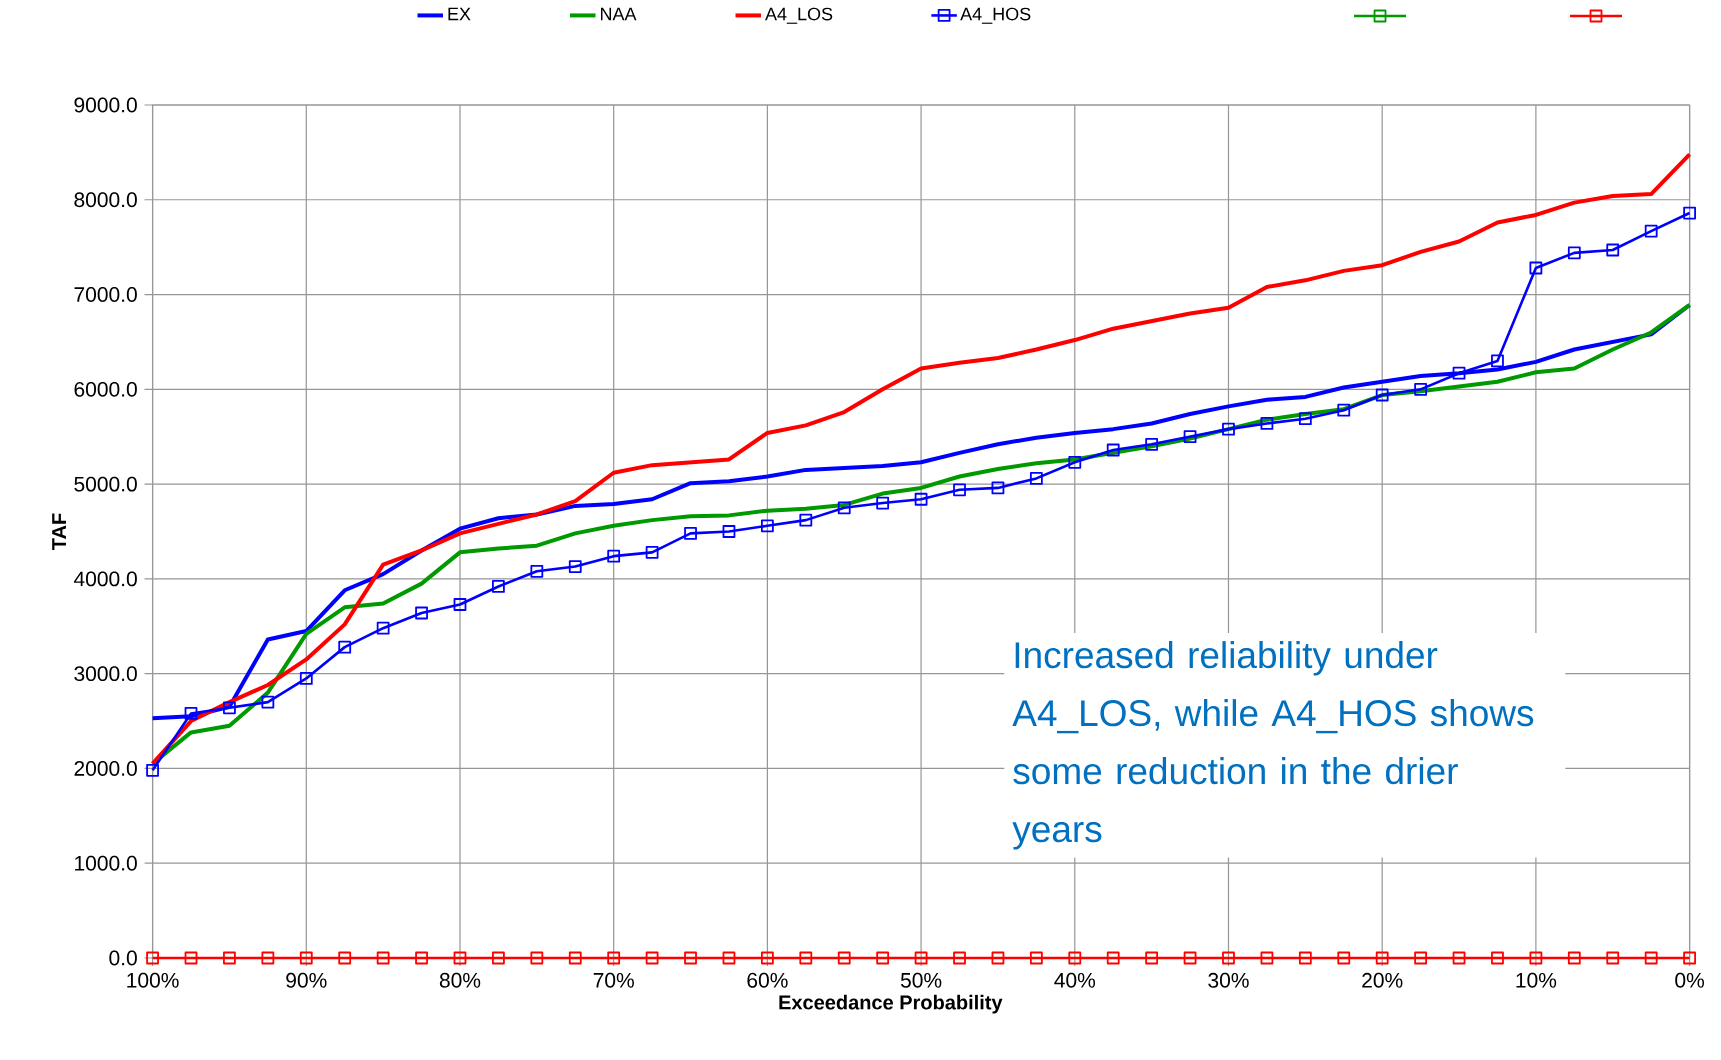  What do you see at coordinates (613, 980) in the screenshot?
I see `x-tick-label: 70%` at bounding box center [613, 980].